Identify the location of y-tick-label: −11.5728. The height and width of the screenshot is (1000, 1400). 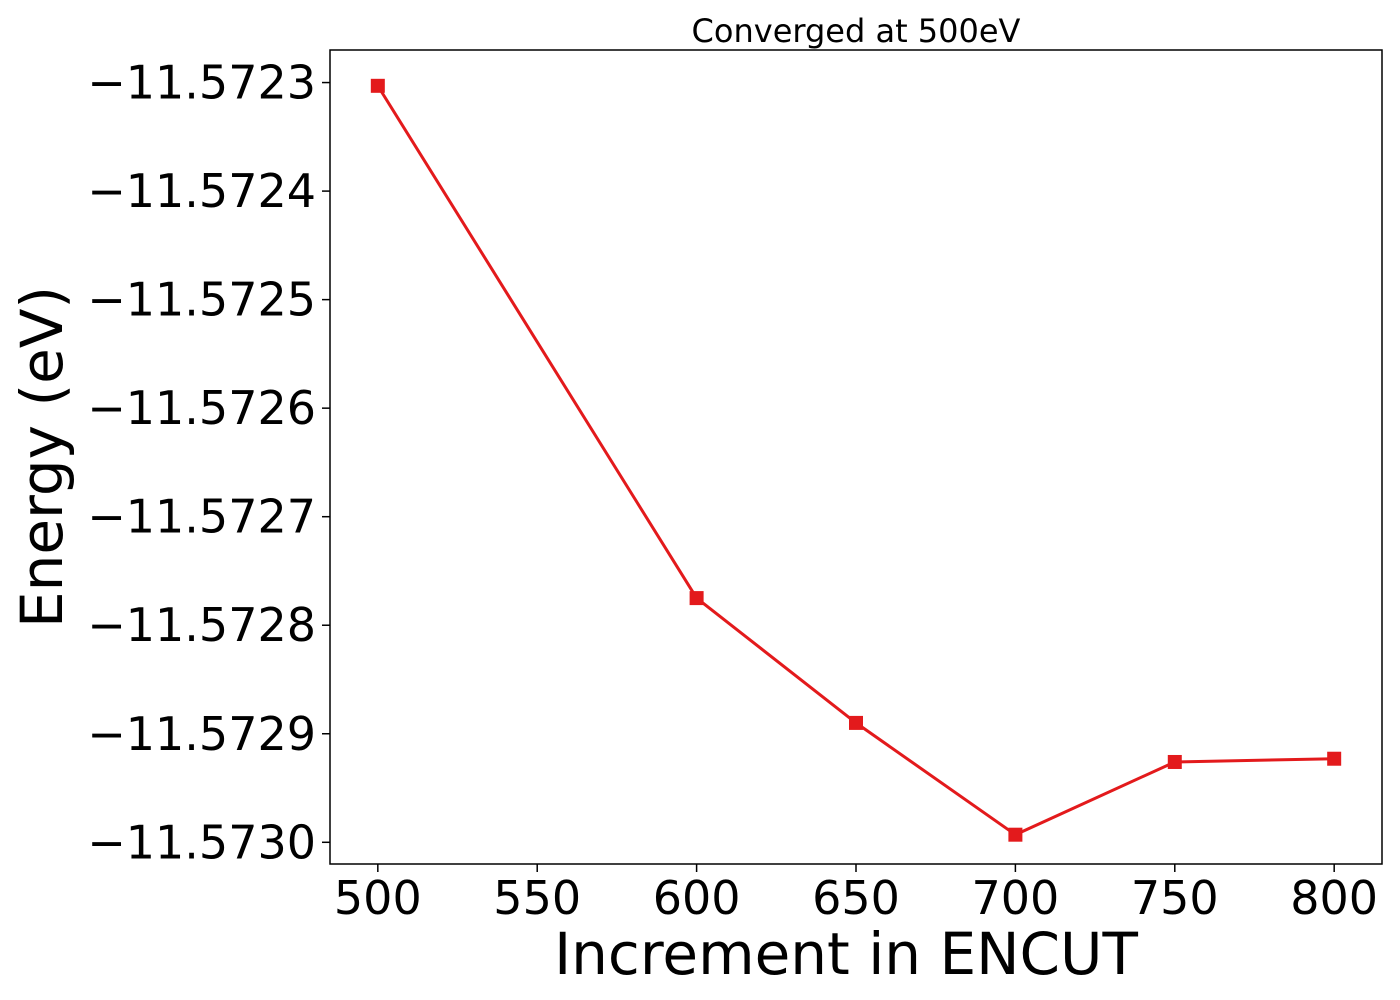
(201, 625).